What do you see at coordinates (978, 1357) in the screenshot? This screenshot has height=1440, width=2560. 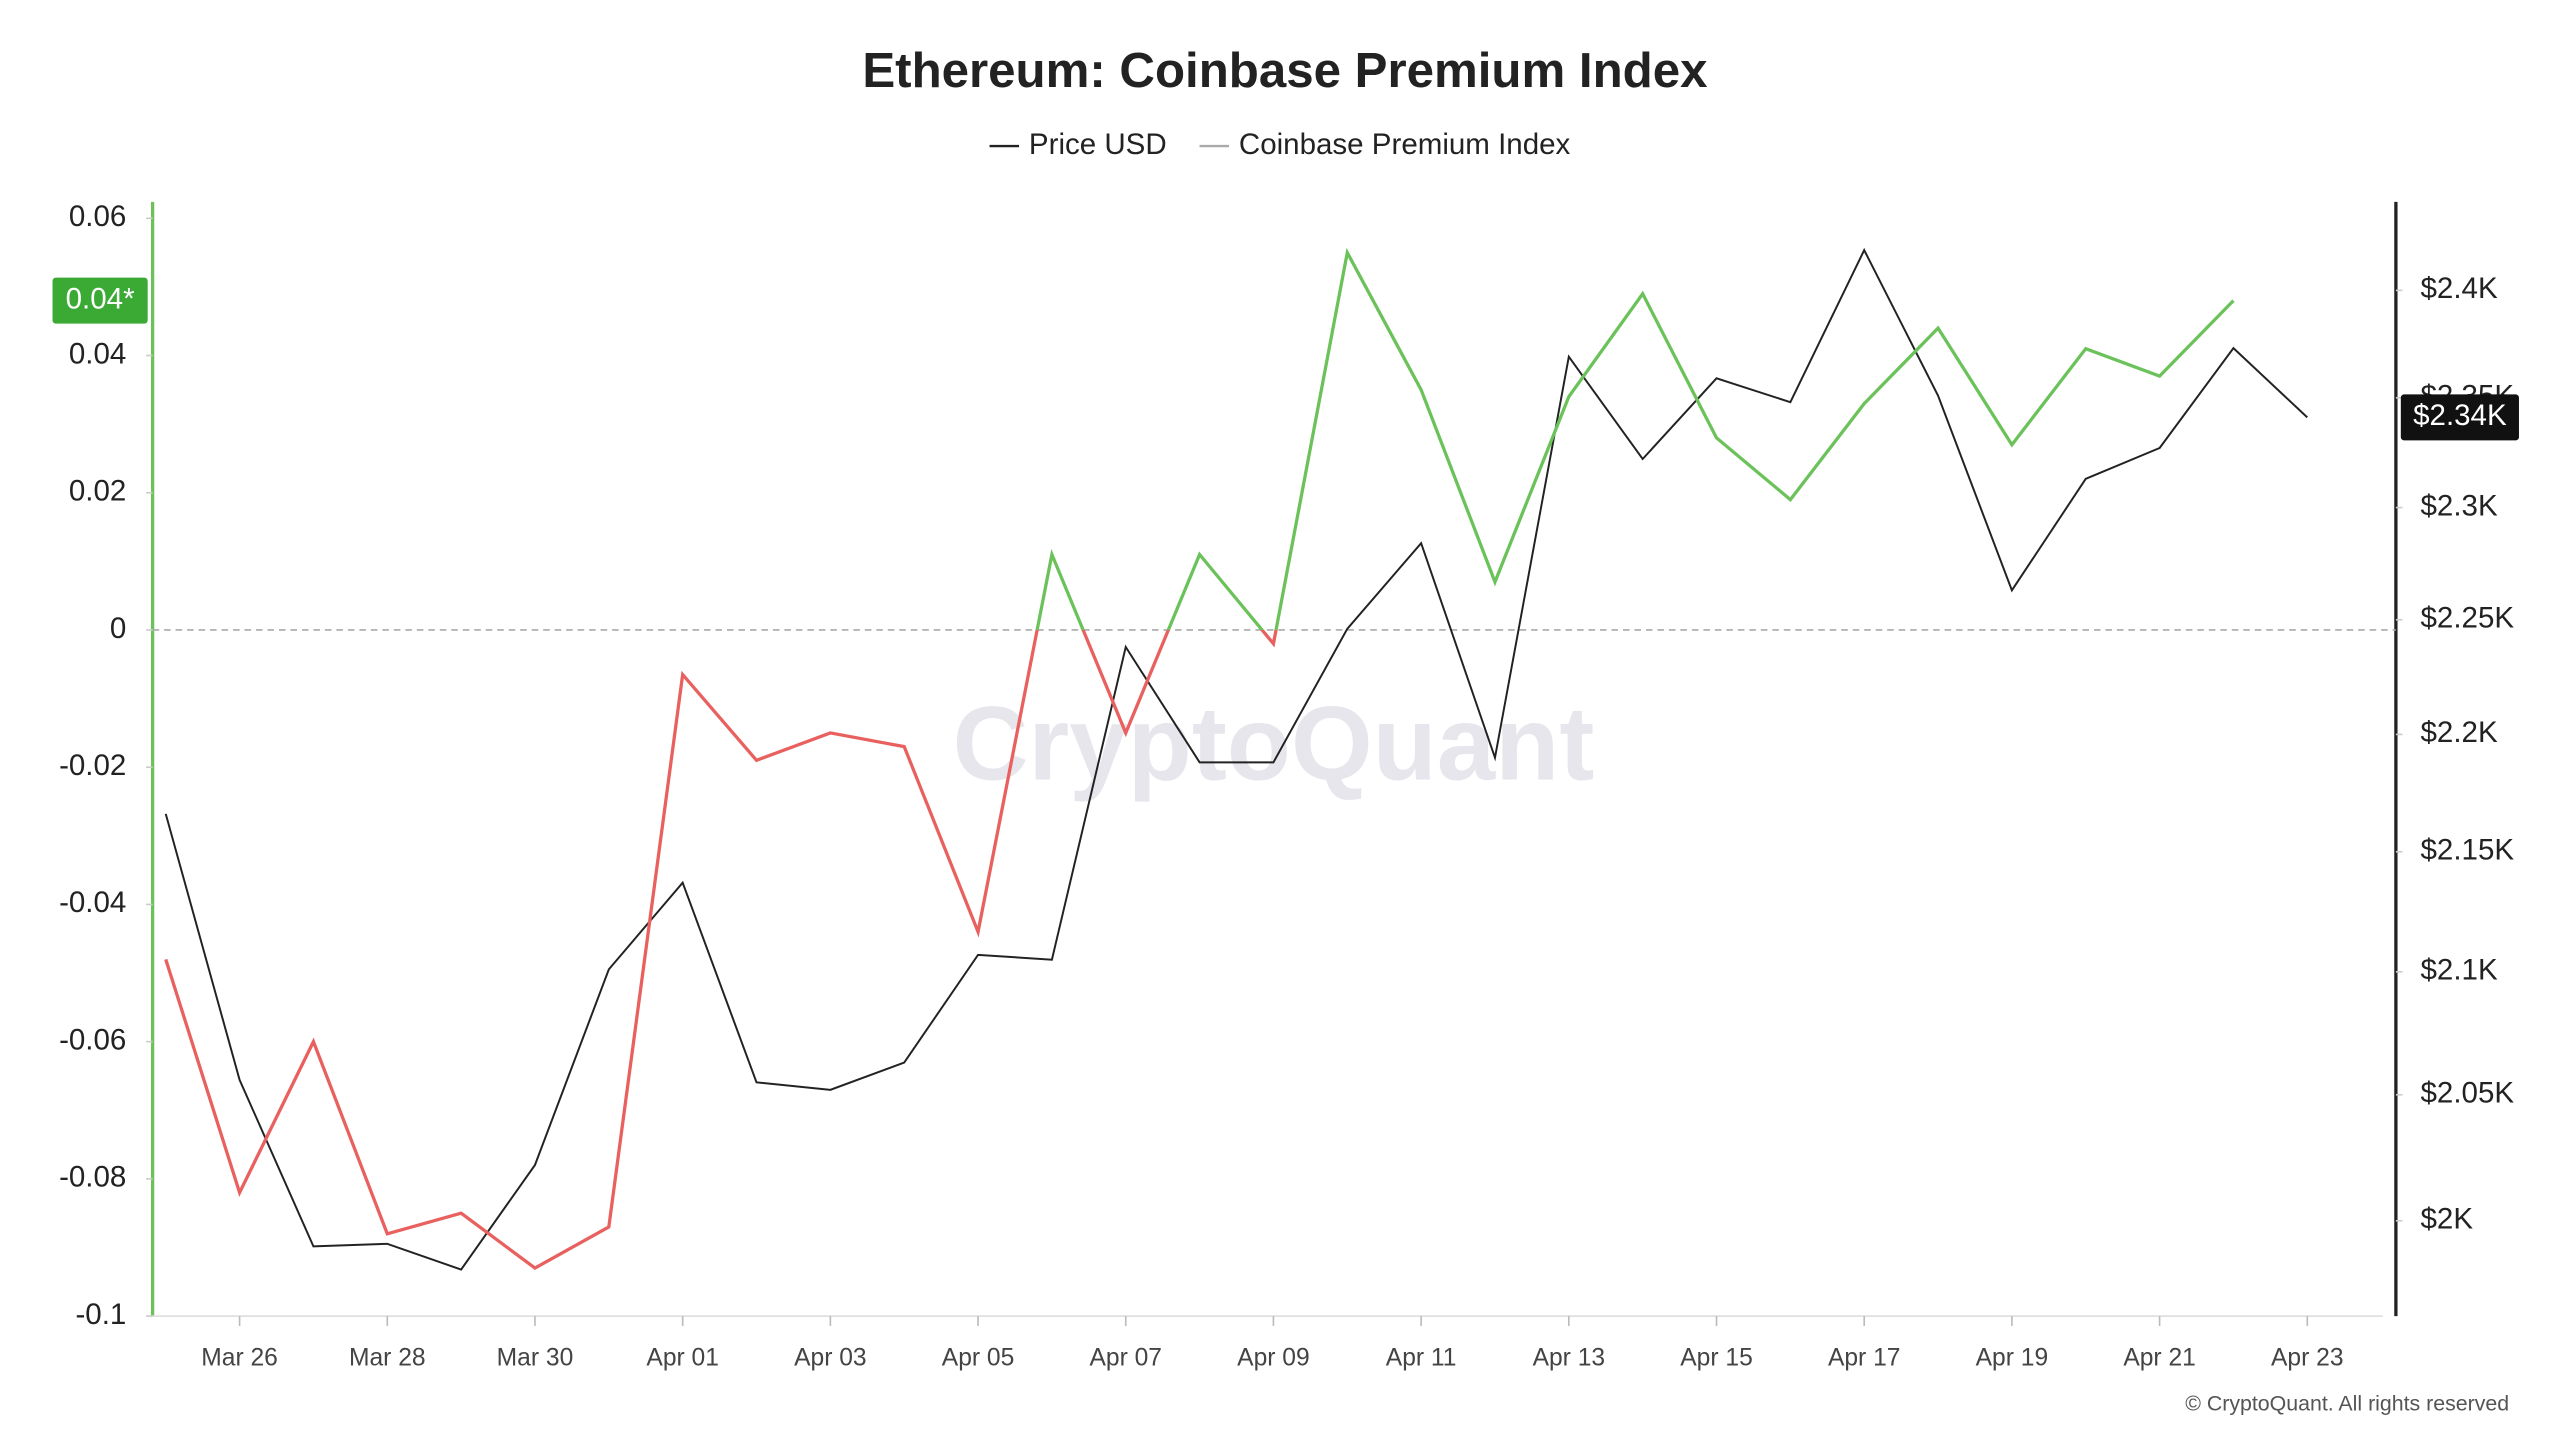 I see `x-tick-label: Apr 05` at bounding box center [978, 1357].